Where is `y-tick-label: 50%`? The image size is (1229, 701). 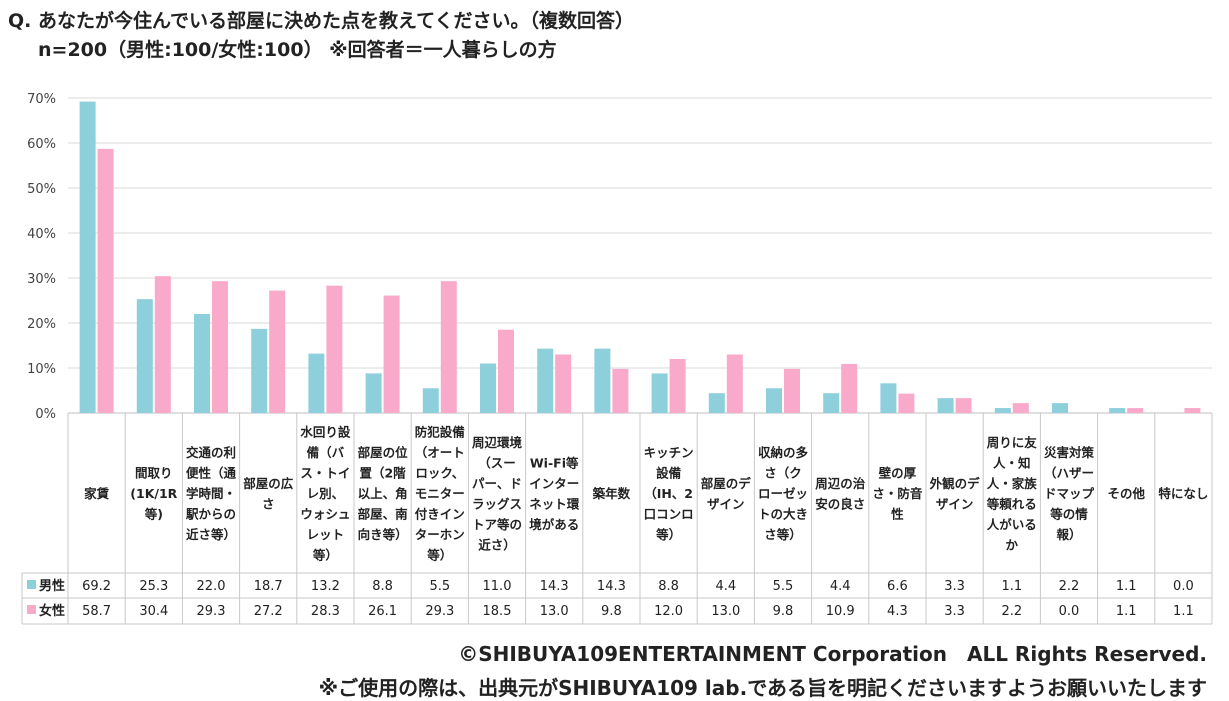
y-tick-label: 50% is located at coordinates (41, 189).